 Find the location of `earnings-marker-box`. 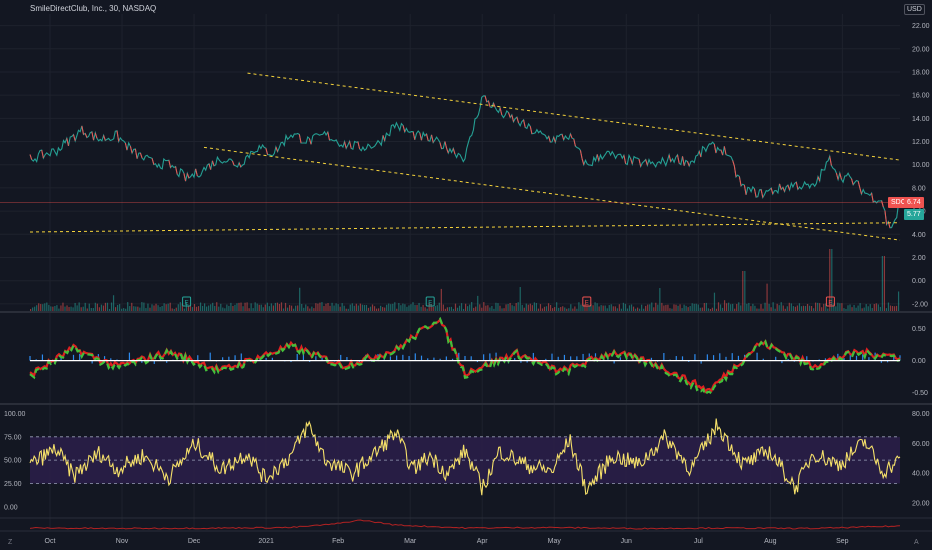

earnings-marker-box is located at coordinates (587, 301).